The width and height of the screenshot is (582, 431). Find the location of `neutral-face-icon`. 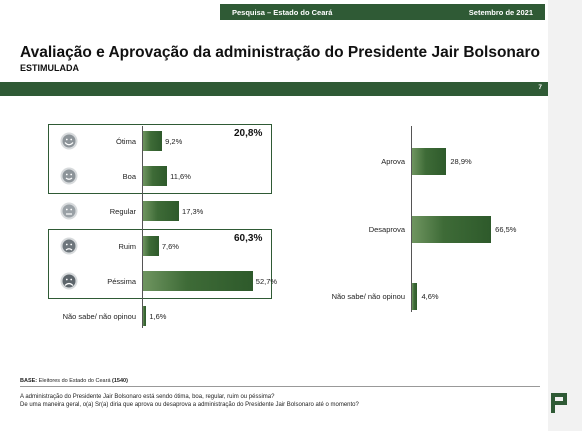

neutral-face-icon is located at coordinates (69, 211).